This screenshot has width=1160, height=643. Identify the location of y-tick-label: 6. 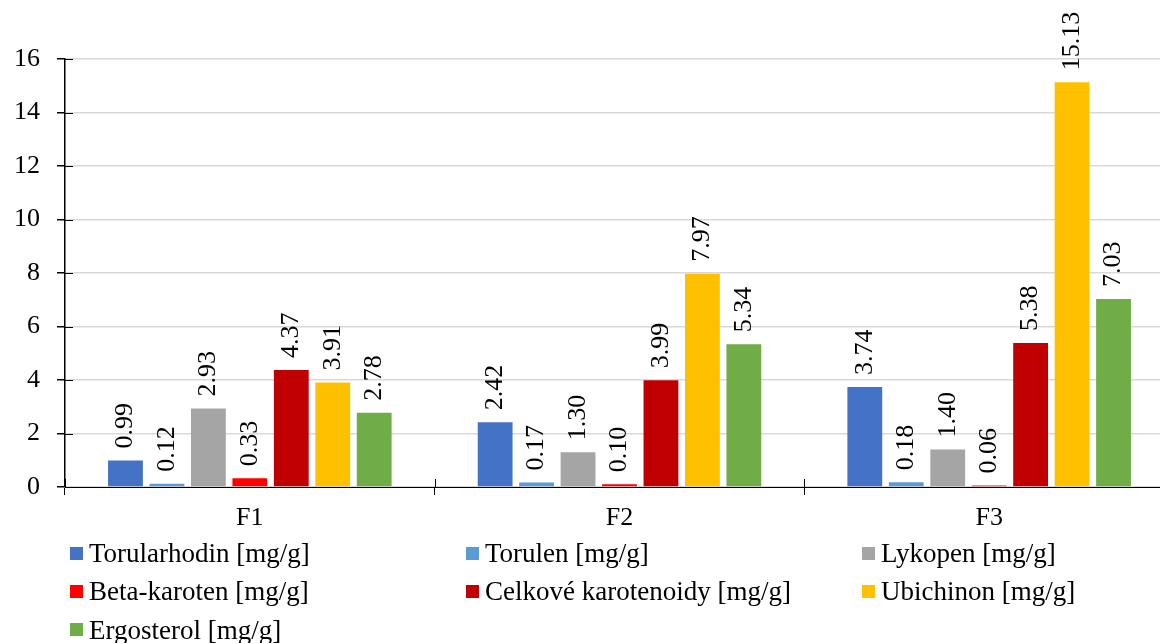
(33, 325).